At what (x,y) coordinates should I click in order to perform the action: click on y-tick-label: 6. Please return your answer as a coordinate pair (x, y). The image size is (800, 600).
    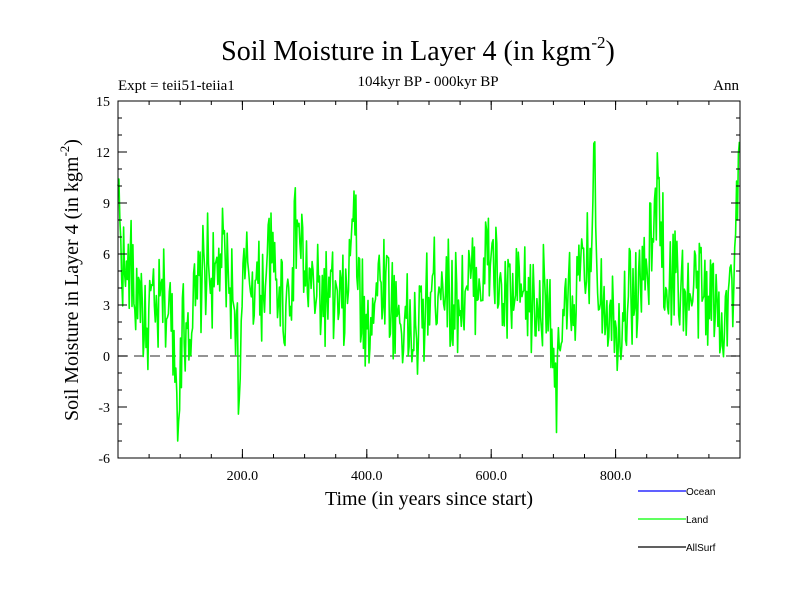
    Looking at the image, I should click on (106, 255).